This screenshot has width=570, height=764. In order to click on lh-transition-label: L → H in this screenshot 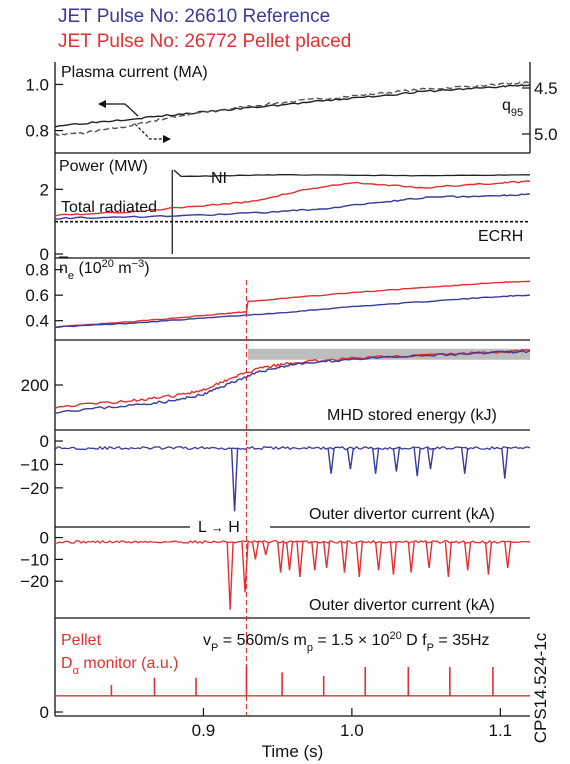, I will do `click(219, 527)`.